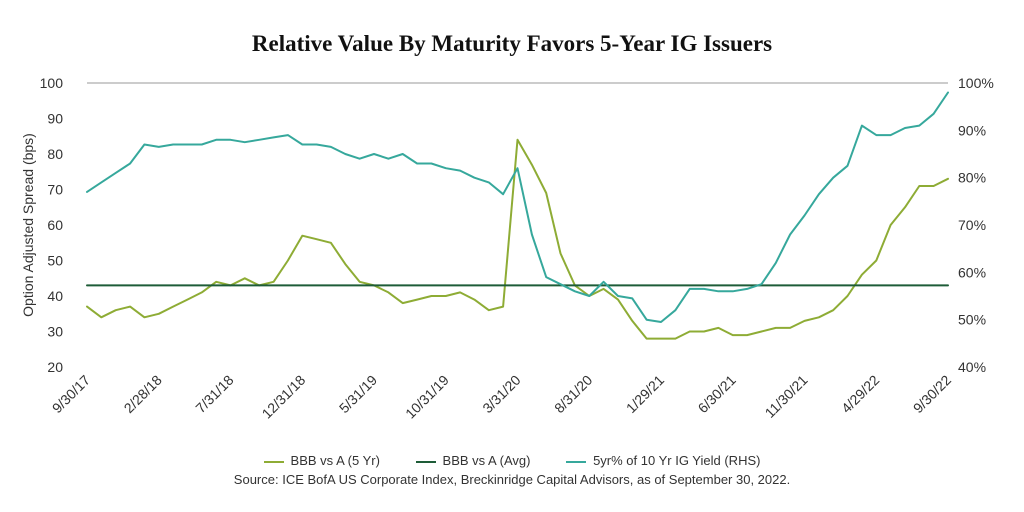 This screenshot has height=512, width=1024. What do you see at coordinates (55, 367) in the screenshot?
I see `y-tick-label: 20` at bounding box center [55, 367].